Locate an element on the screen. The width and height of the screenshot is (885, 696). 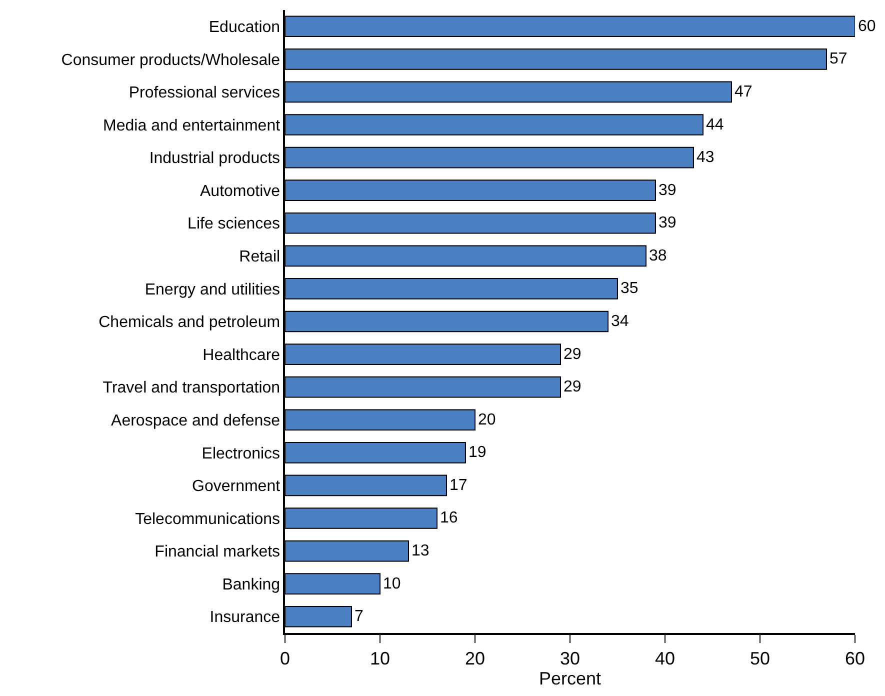
data-label: 35 is located at coordinates (629, 289).